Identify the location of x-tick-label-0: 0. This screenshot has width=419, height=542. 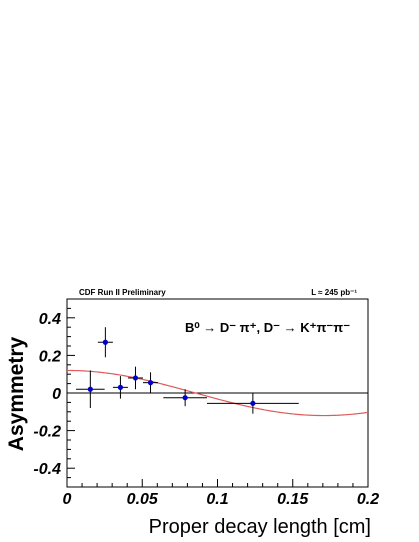
(67, 499).